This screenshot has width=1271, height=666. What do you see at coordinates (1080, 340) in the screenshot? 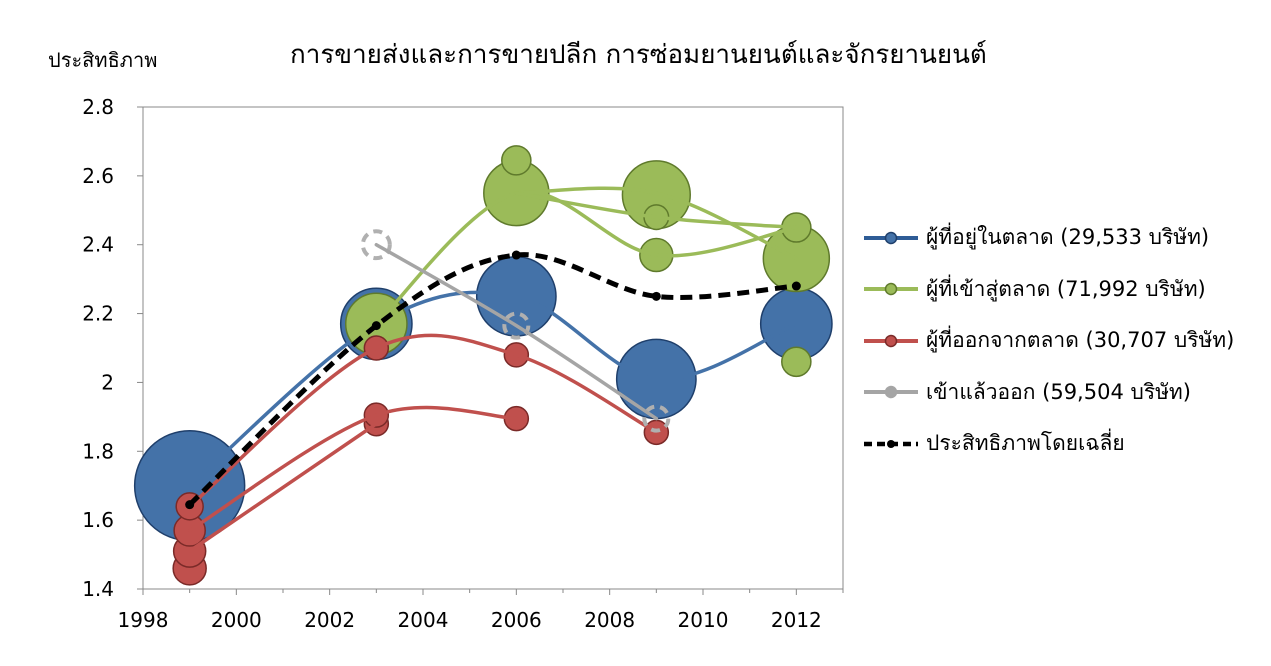
I see `legend-label-exiters: ผู้ที่ออกจากตลาด (30,707 บริษัท)` at bounding box center [1080, 340].